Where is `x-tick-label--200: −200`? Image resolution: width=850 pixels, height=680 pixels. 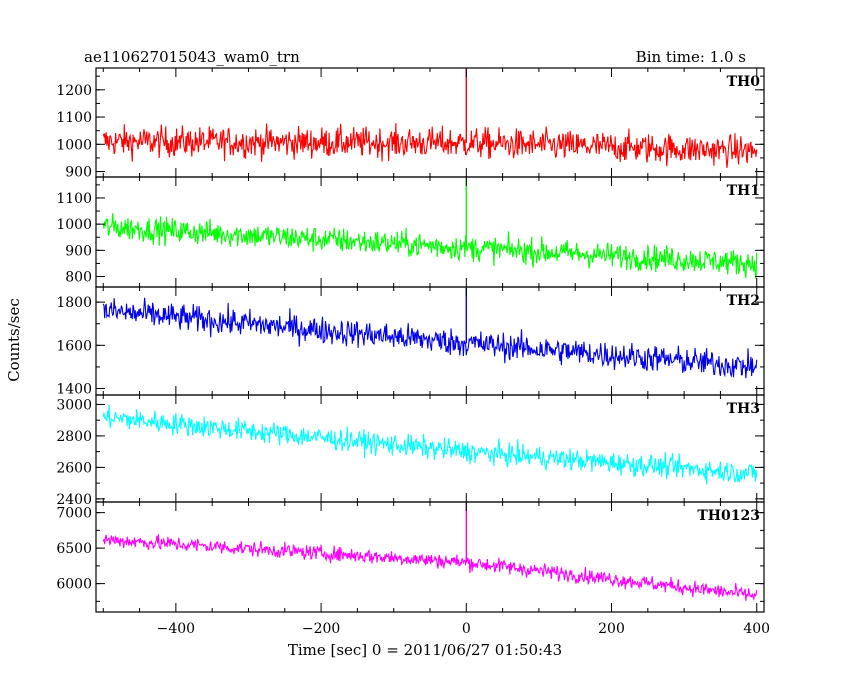 x-tick-label--200: −200 is located at coordinates (321, 629).